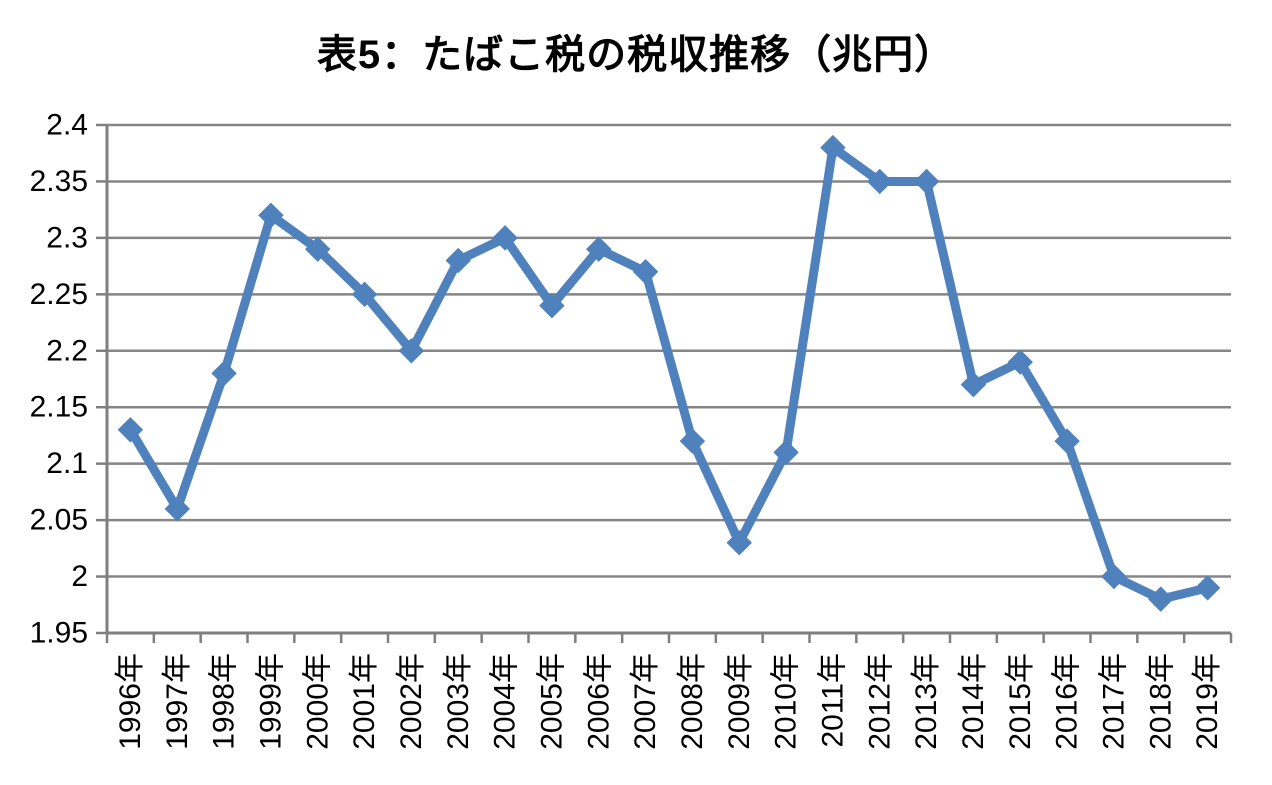  Describe the element at coordinates (1020, 701) in the screenshot. I see `x-tick-label: 2015年` at that location.